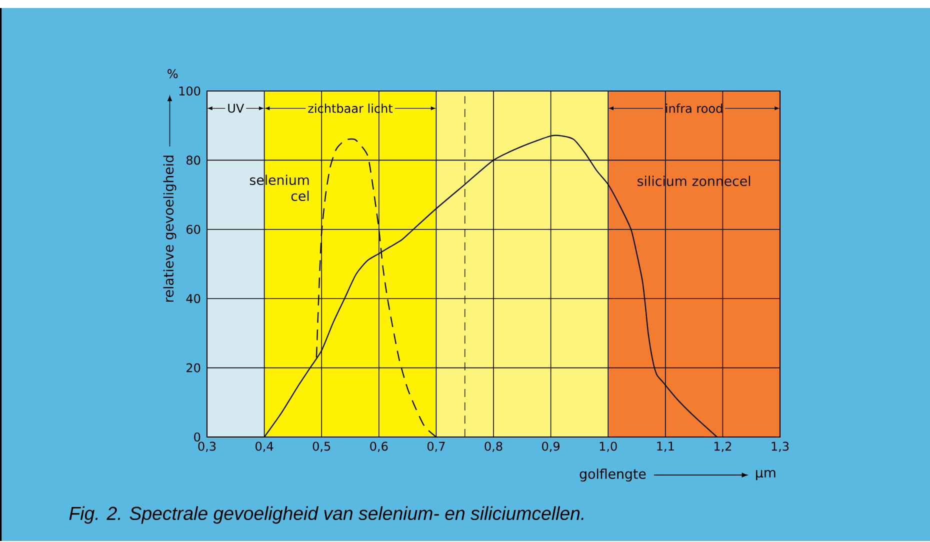 The image size is (930, 542). Describe the element at coordinates (608, 447) in the screenshot. I see `x-tick-label: 1,0` at that location.